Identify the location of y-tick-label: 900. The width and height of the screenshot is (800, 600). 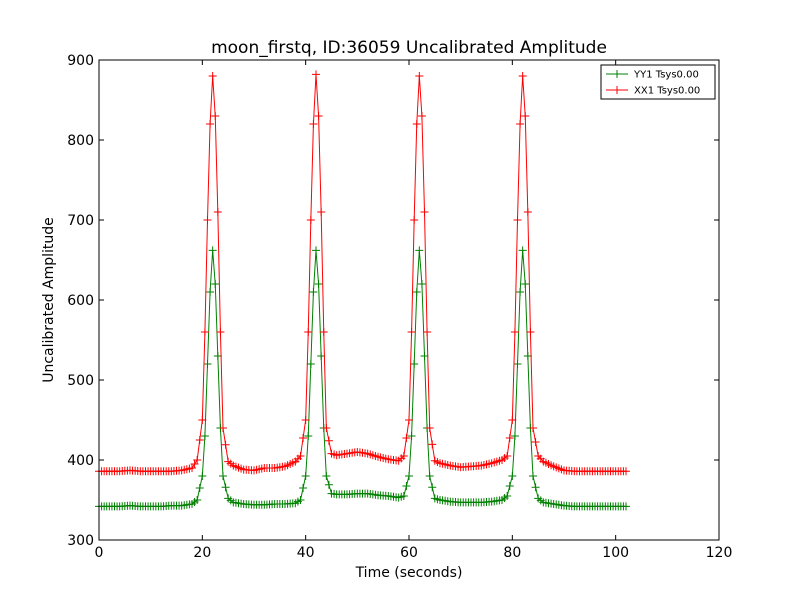
(80, 61).